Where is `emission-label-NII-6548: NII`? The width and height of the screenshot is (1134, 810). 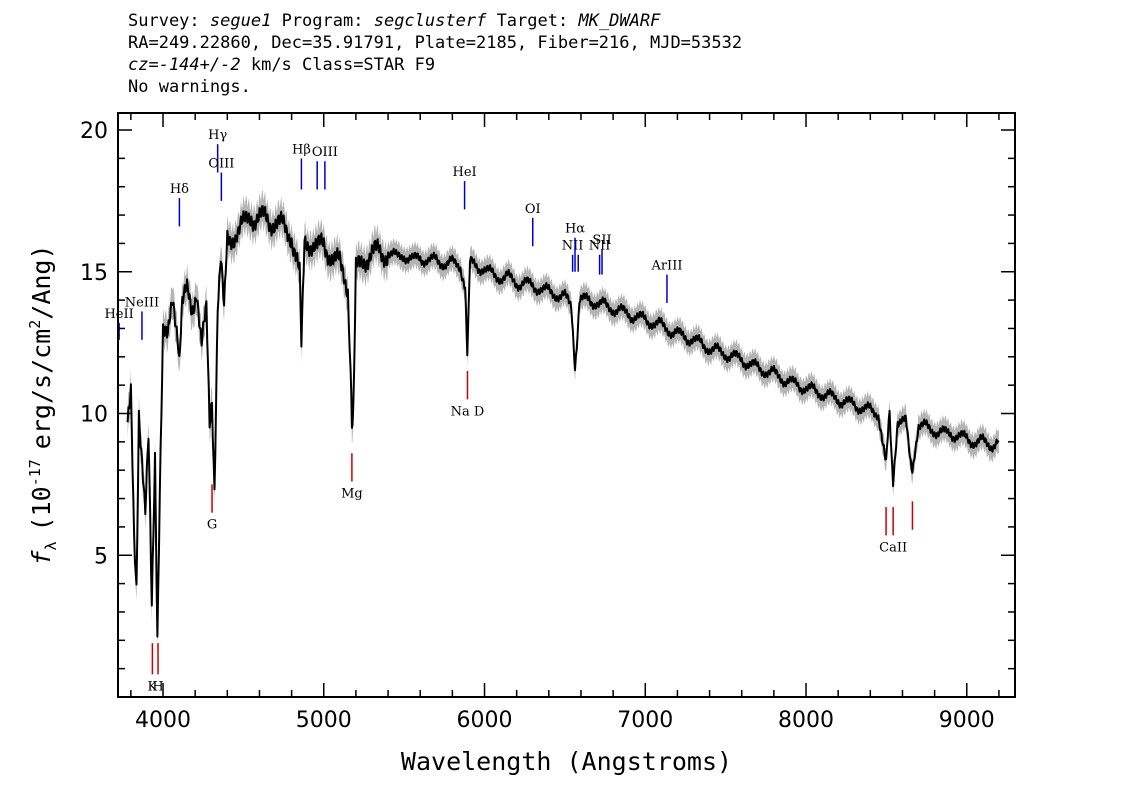
emission-label-NII-6548: NII is located at coordinates (573, 246).